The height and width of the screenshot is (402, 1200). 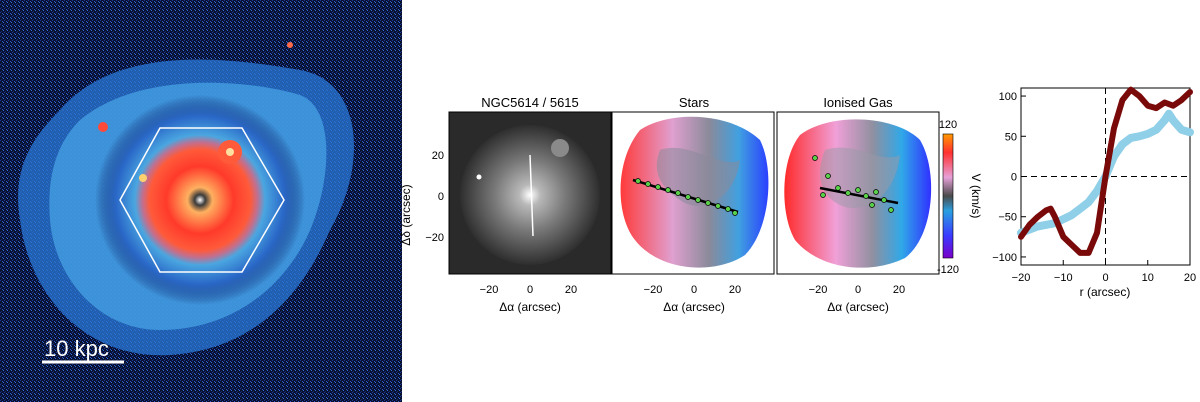 What do you see at coordinates (948, 196) in the screenshot?
I see `colorbar` at bounding box center [948, 196].